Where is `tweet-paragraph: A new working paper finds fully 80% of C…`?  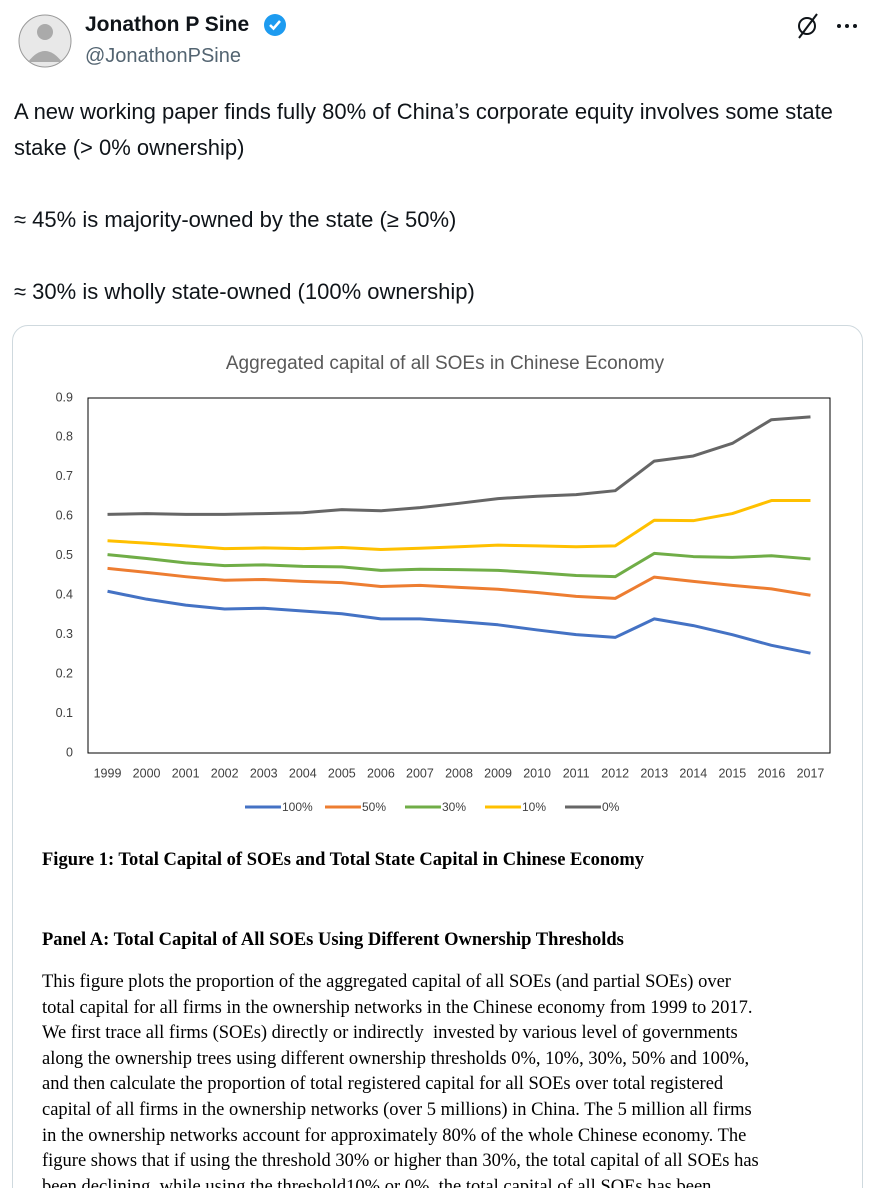 tweet-paragraph: A new working paper finds fully 80% of C… is located at coordinates (423, 129).